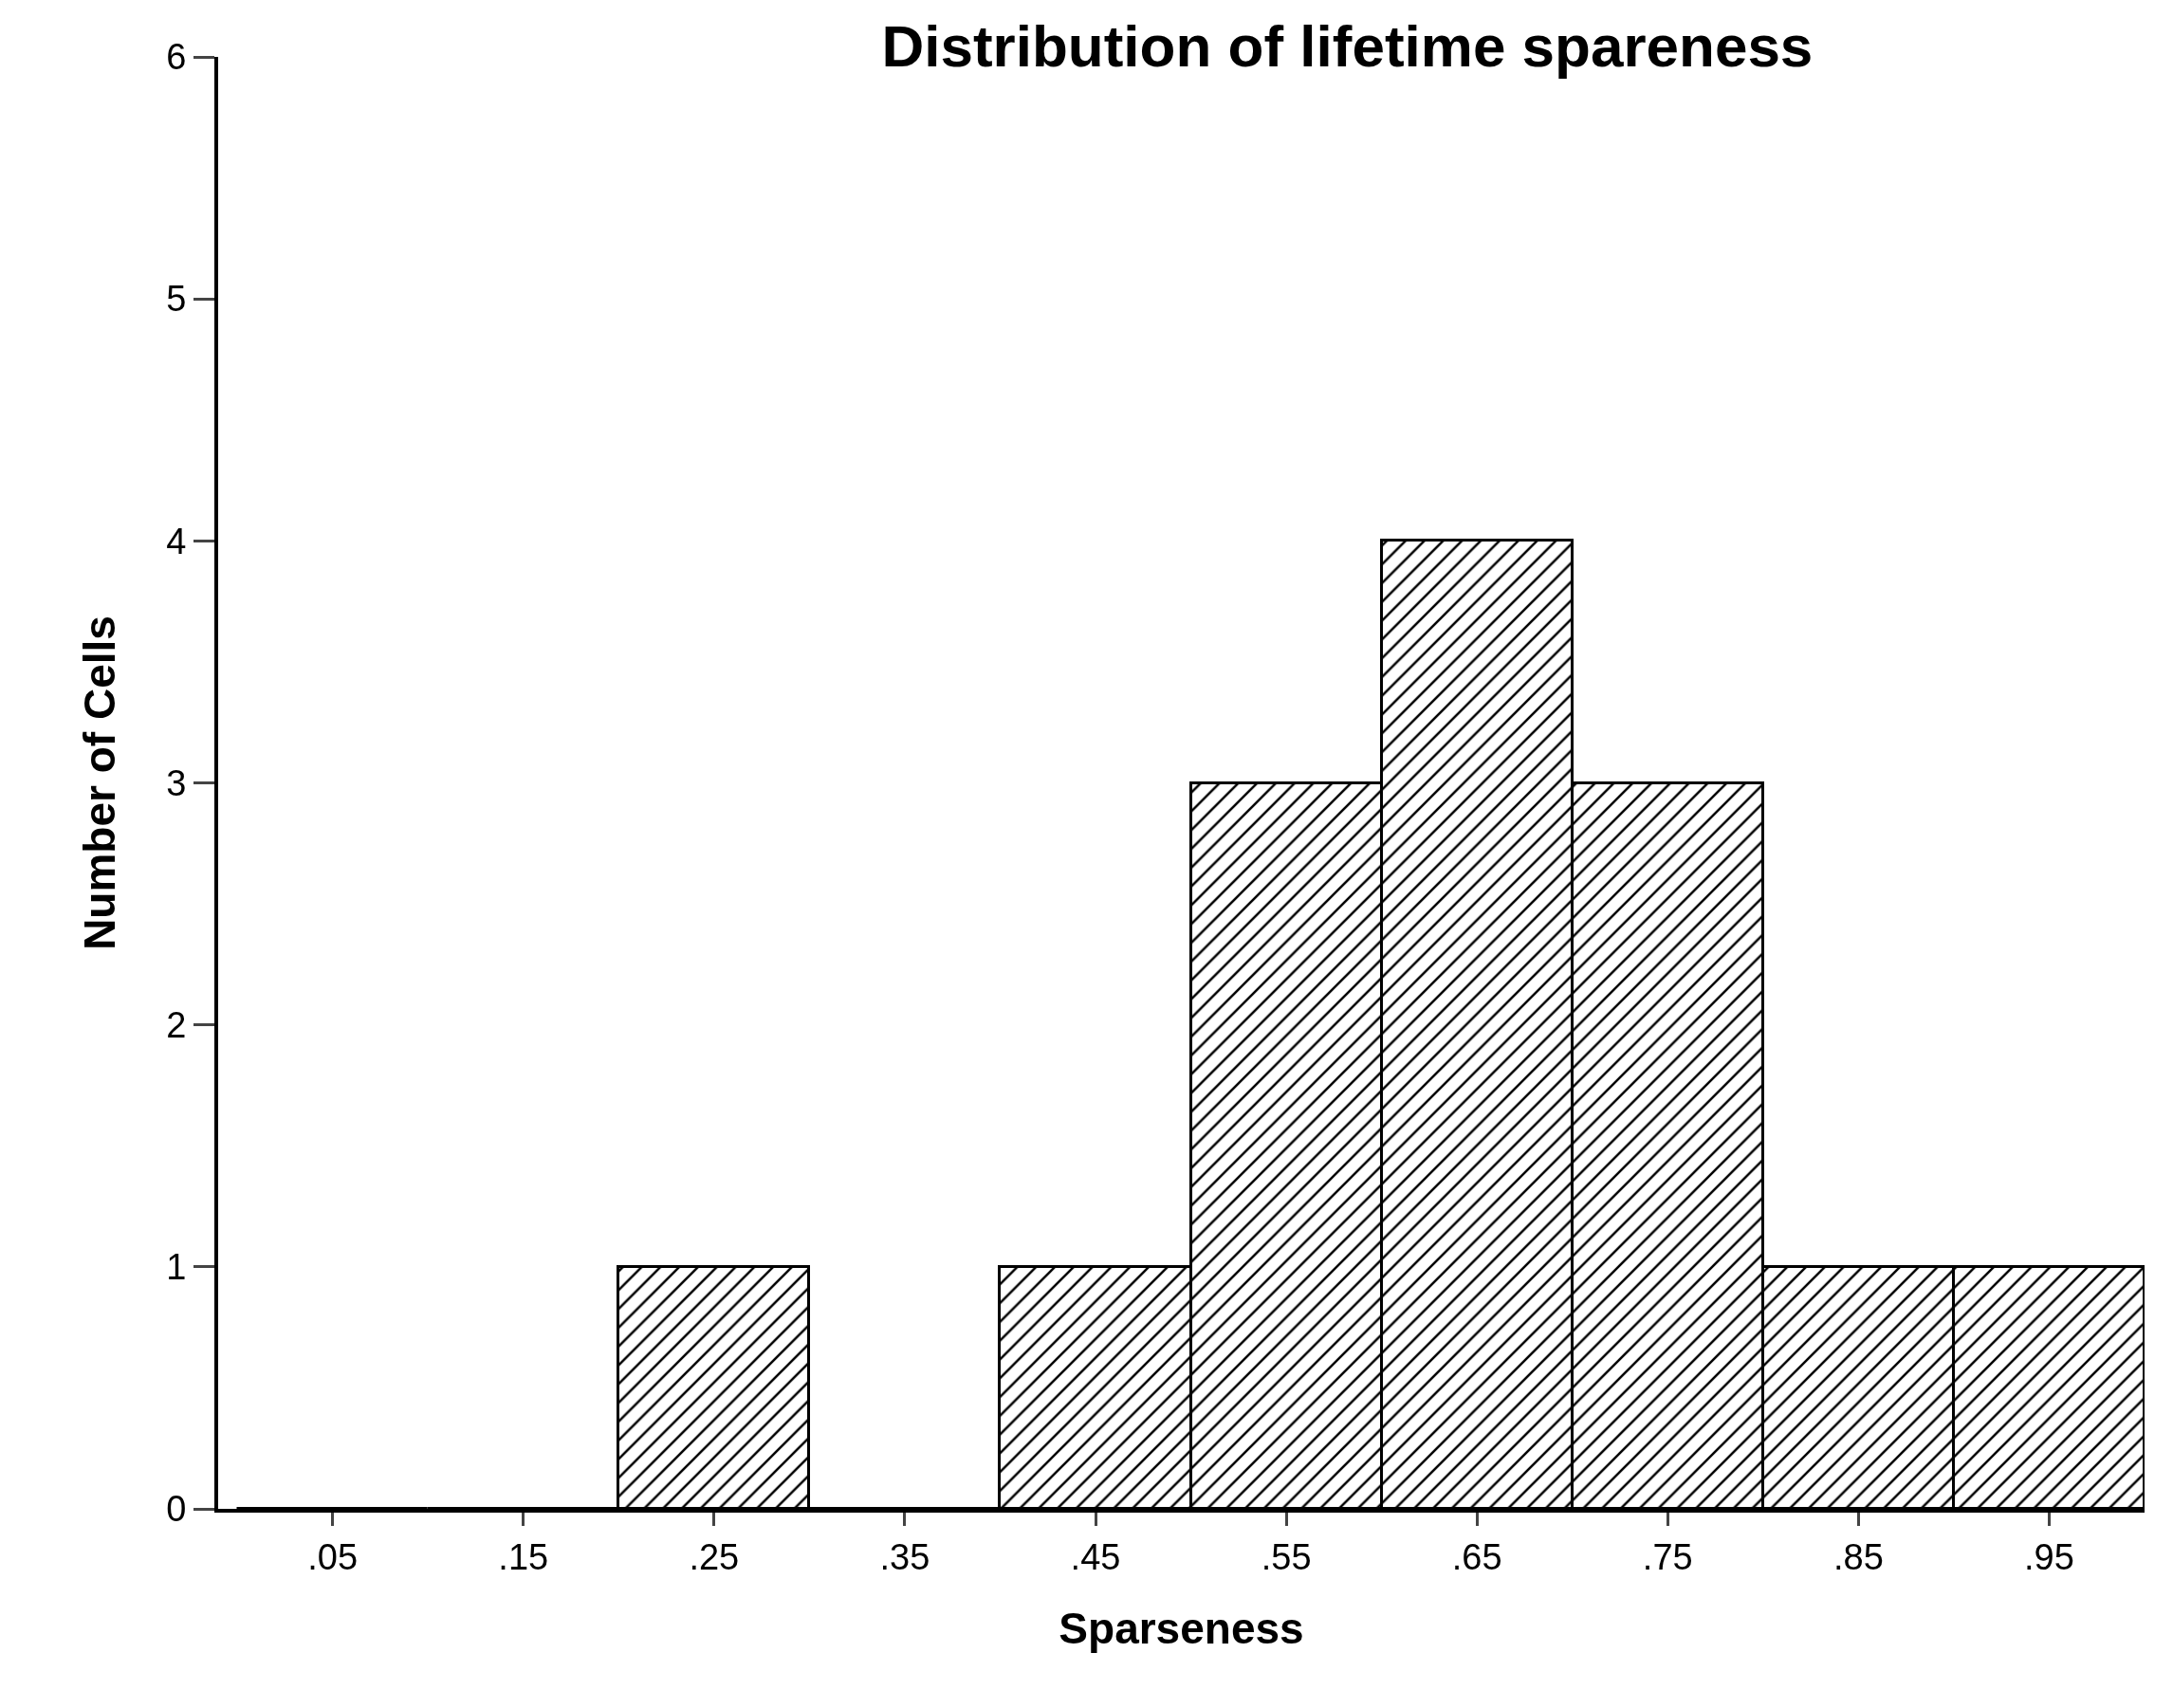 The height and width of the screenshot is (1708, 2173). What do you see at coordinates (523, 1556) in the screenshot?
I see `x-tick-label: .15` at bounding box center [523, 1556].